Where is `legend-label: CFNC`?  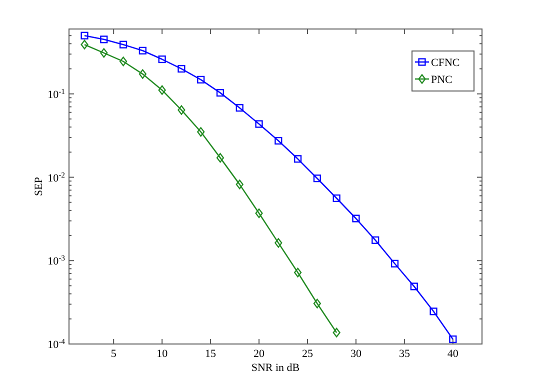 legend-label: CFNC is located at coordinates (445, 63).